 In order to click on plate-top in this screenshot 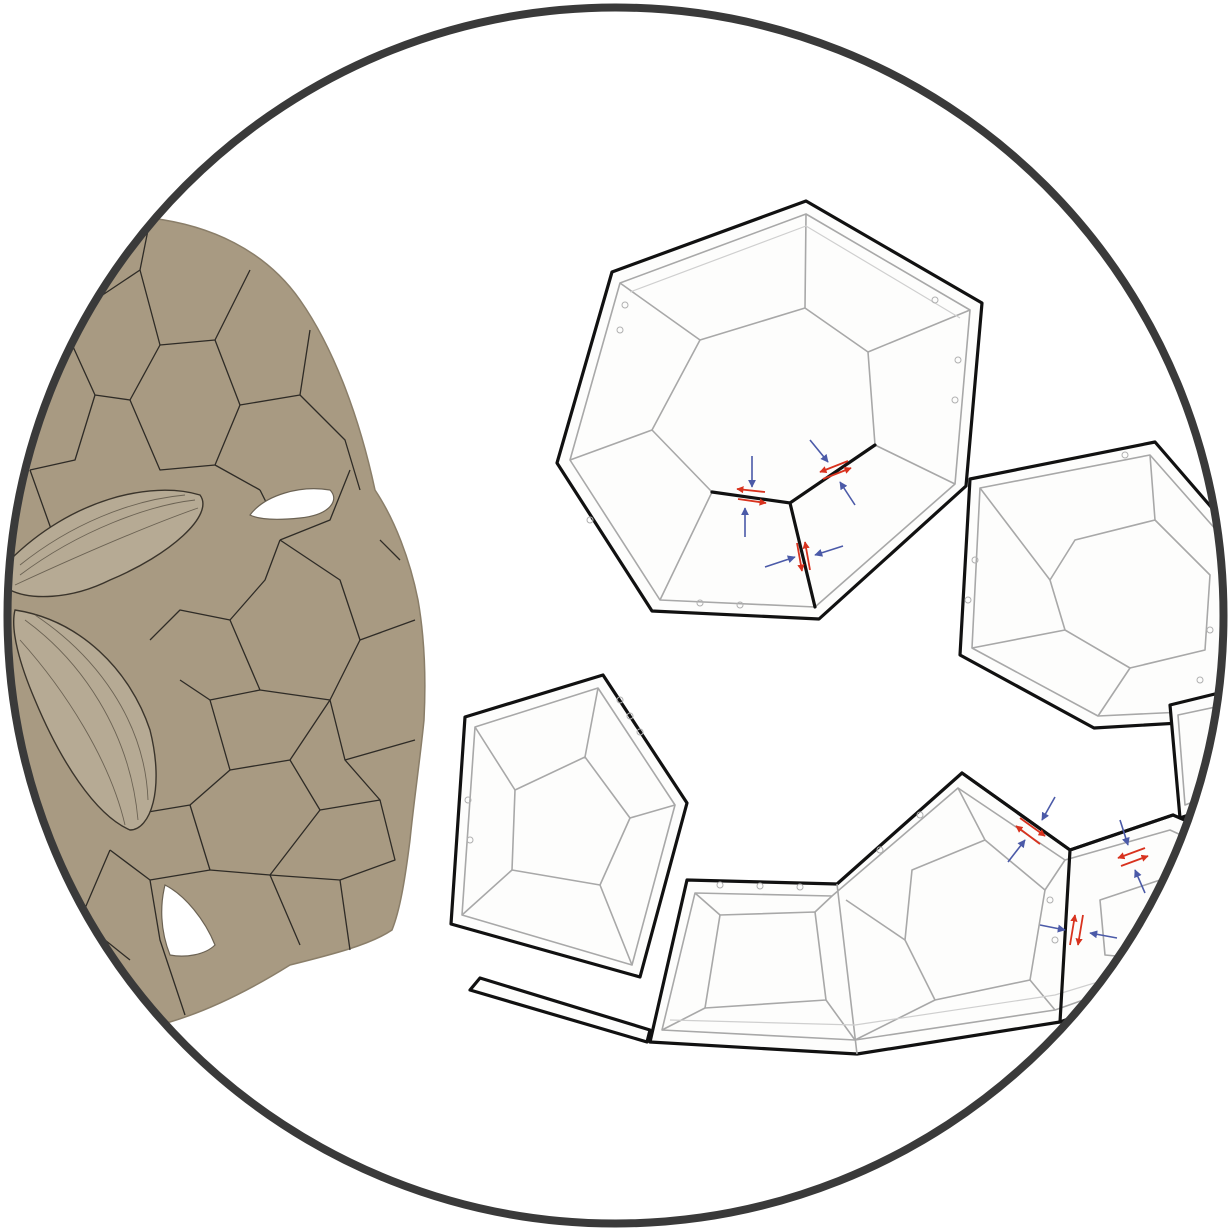, I will do `click(769, 410)`.